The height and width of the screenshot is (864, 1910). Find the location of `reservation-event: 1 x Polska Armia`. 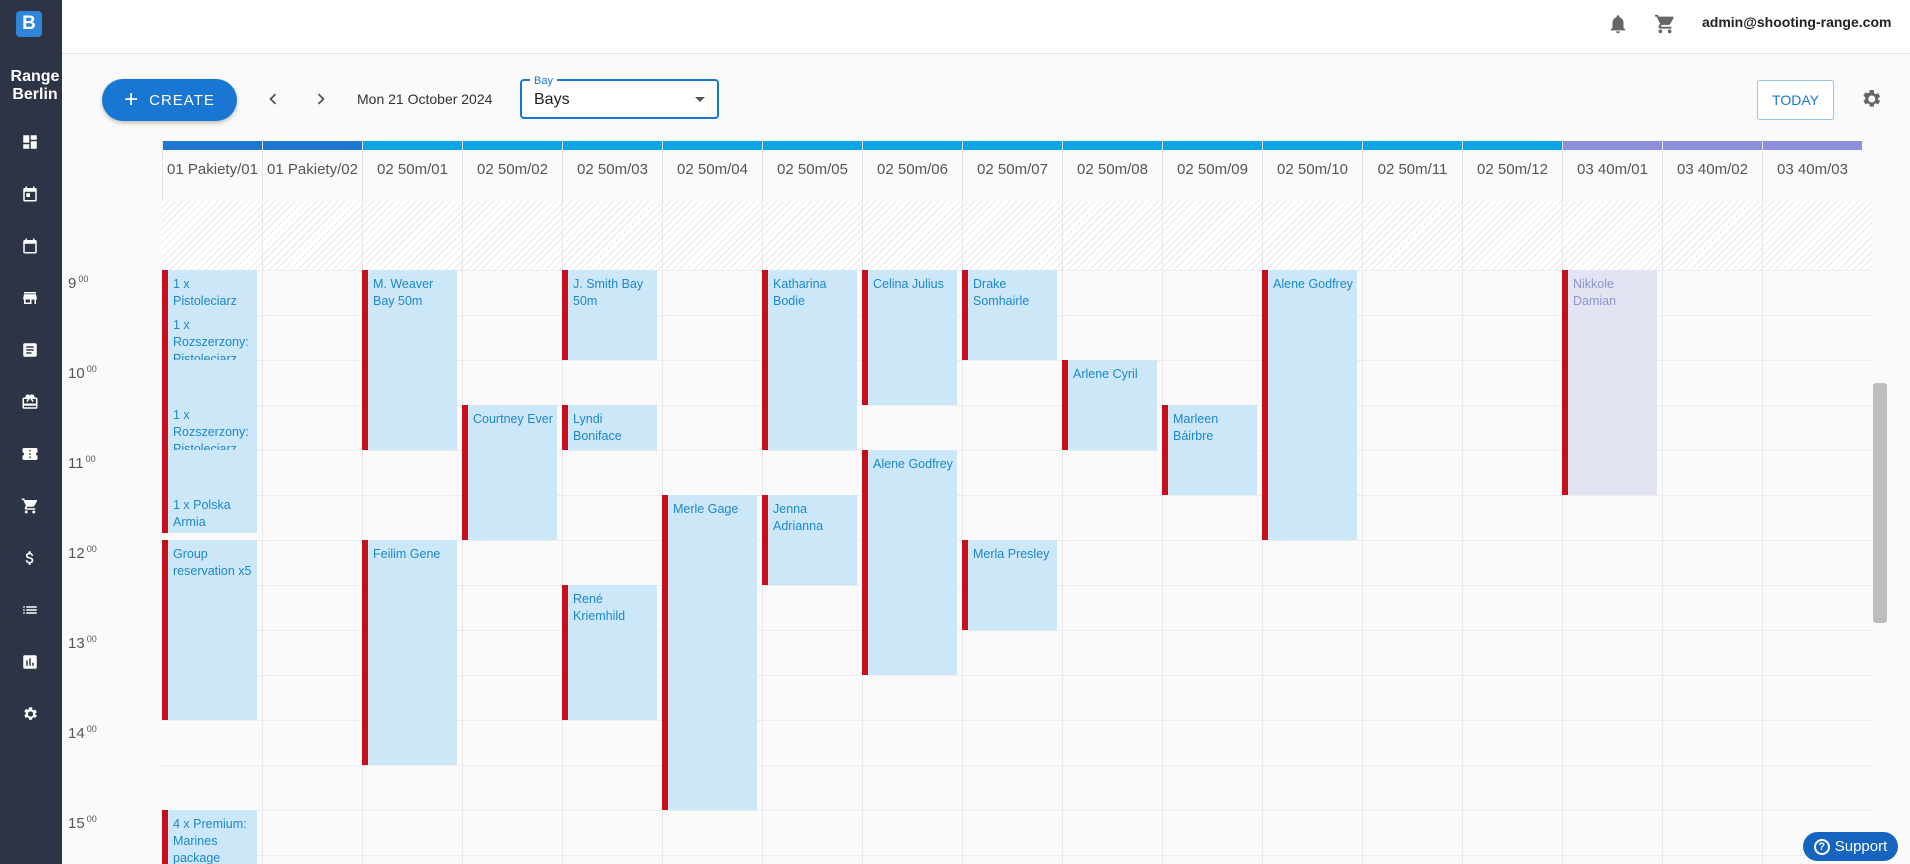

reservation-event: 1 x Polska Armia is located at coordinates (202, 513).